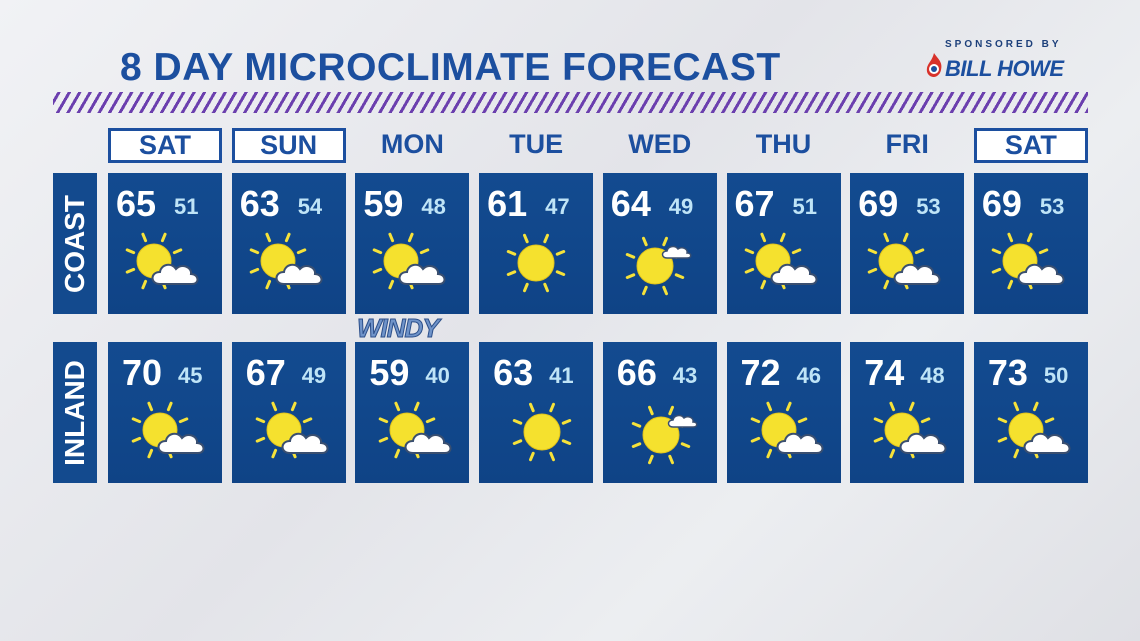  Describe the element at coordinates (288, 145) in the screenshot. I see `day-label: SUN` at that location.